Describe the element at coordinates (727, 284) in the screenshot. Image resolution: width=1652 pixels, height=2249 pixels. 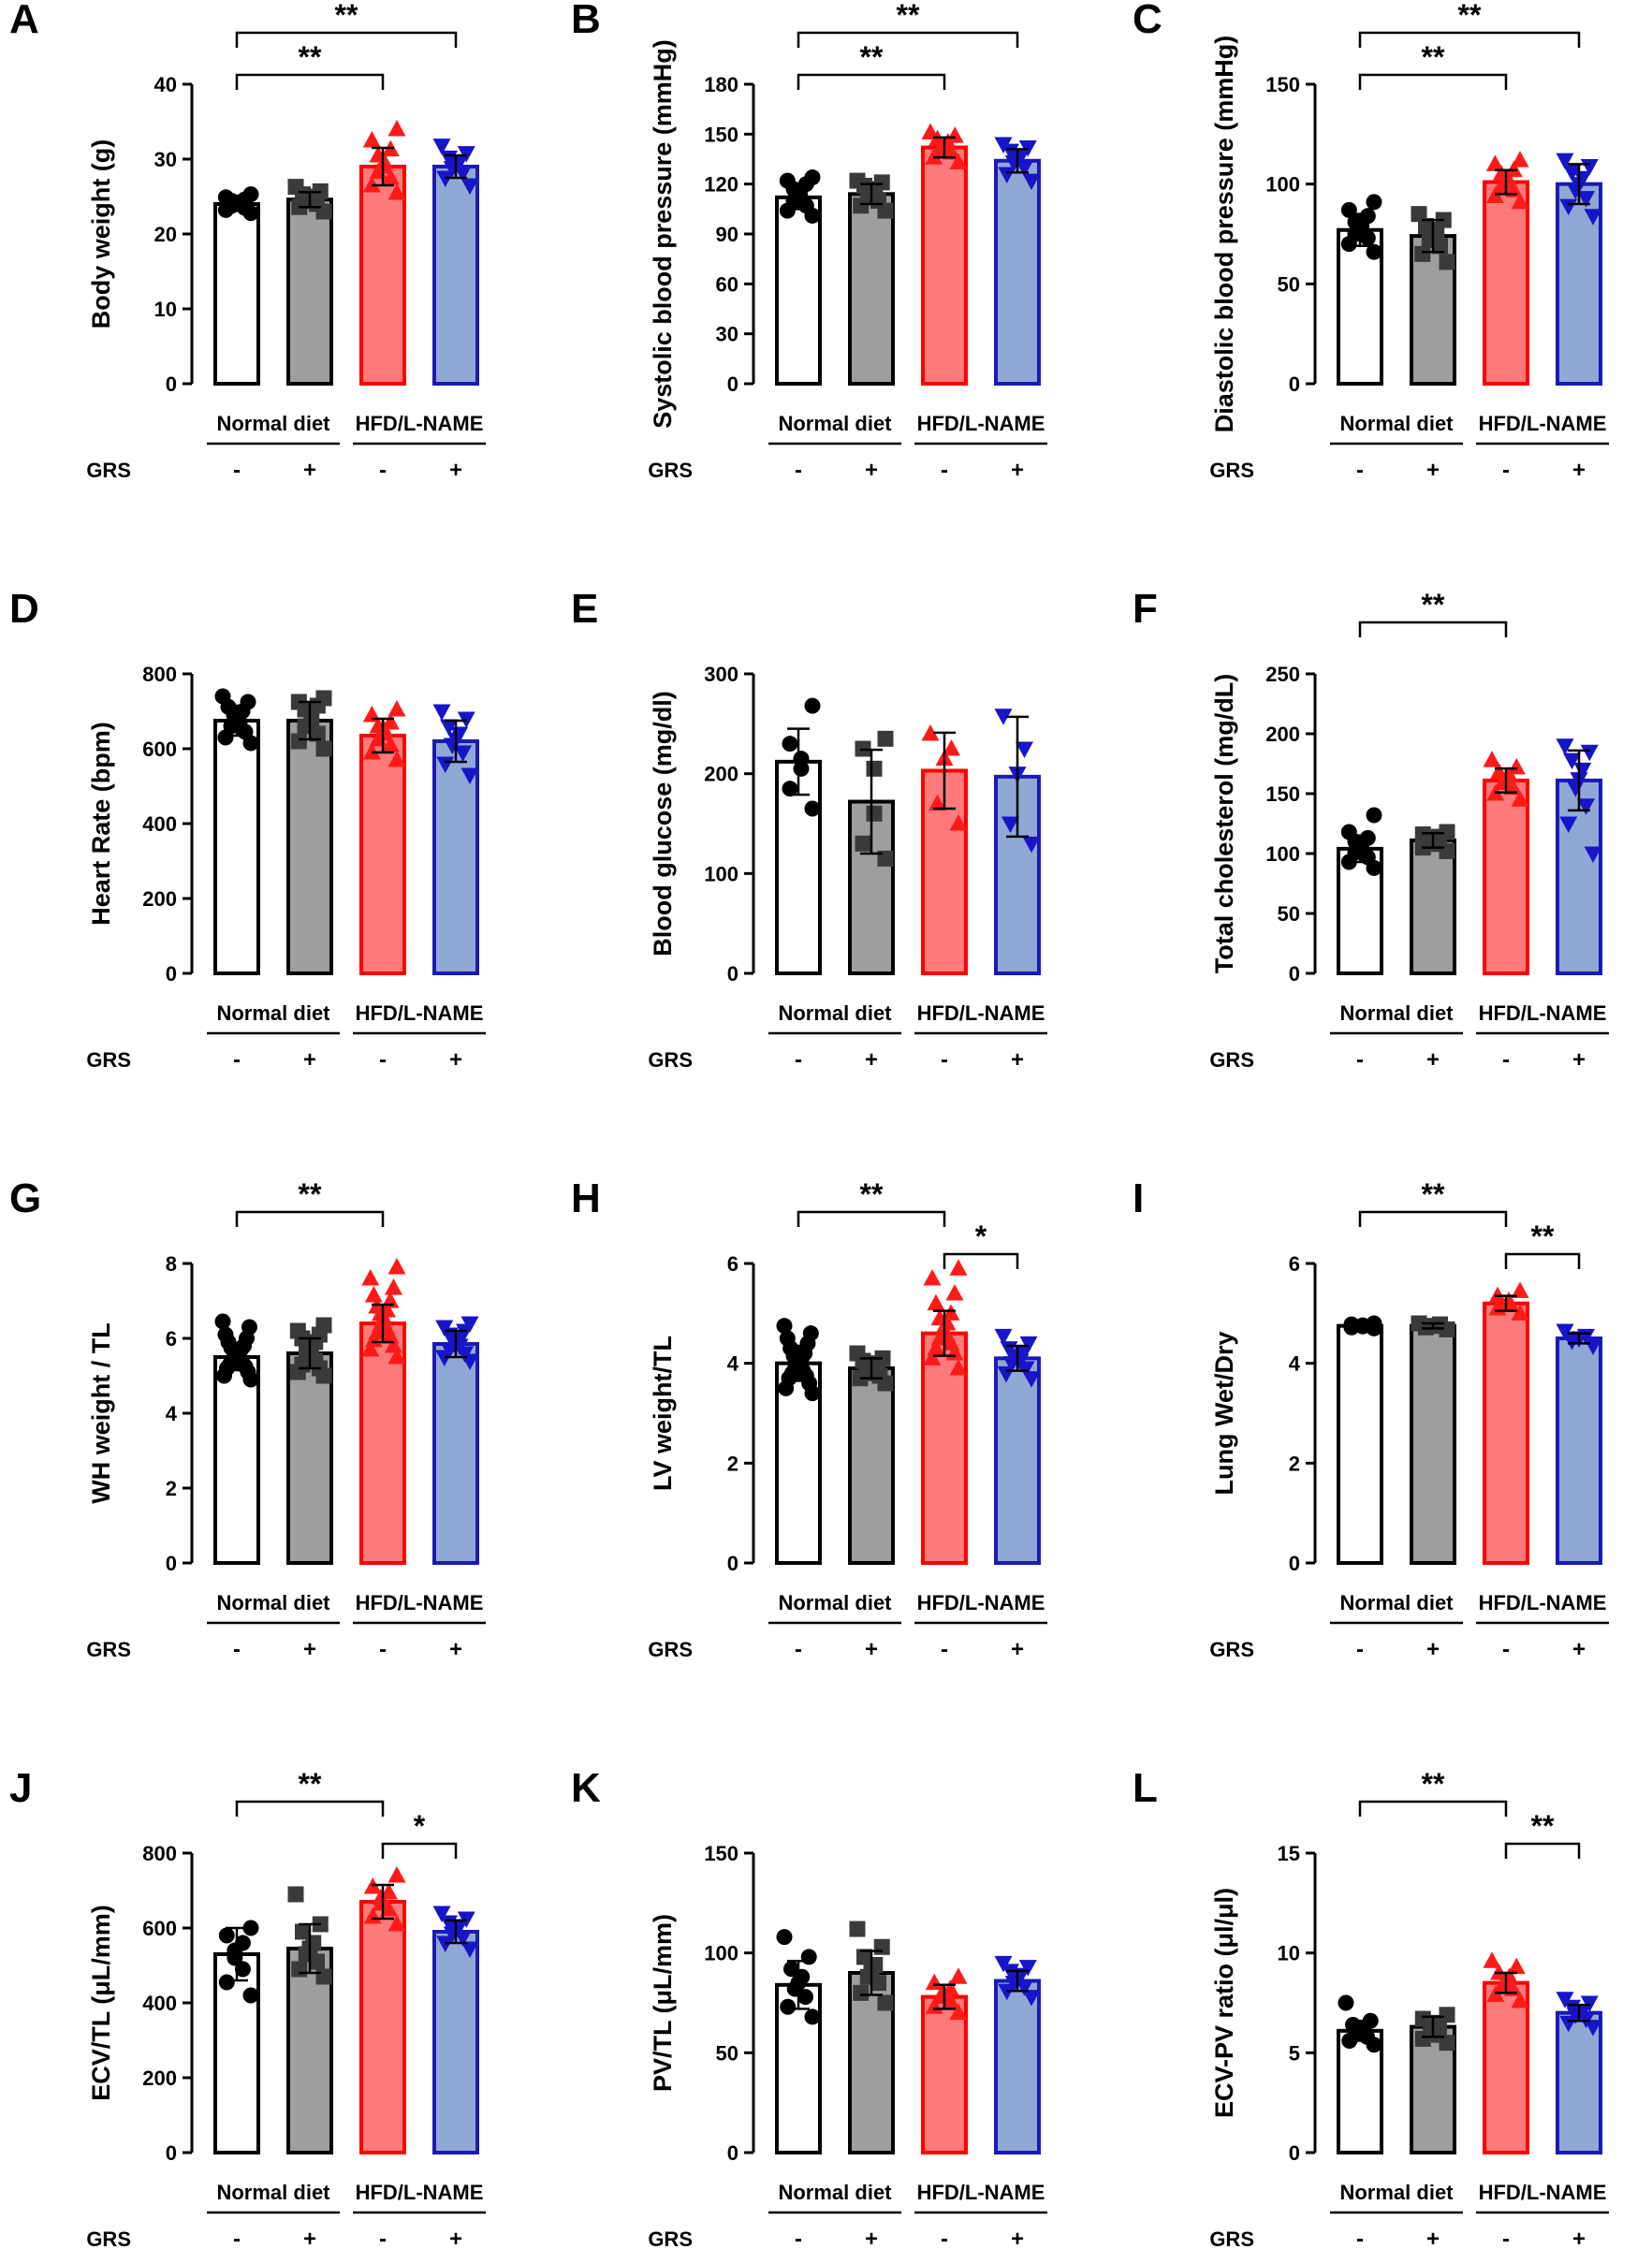
I see `y-tick-label: 60` at that location.